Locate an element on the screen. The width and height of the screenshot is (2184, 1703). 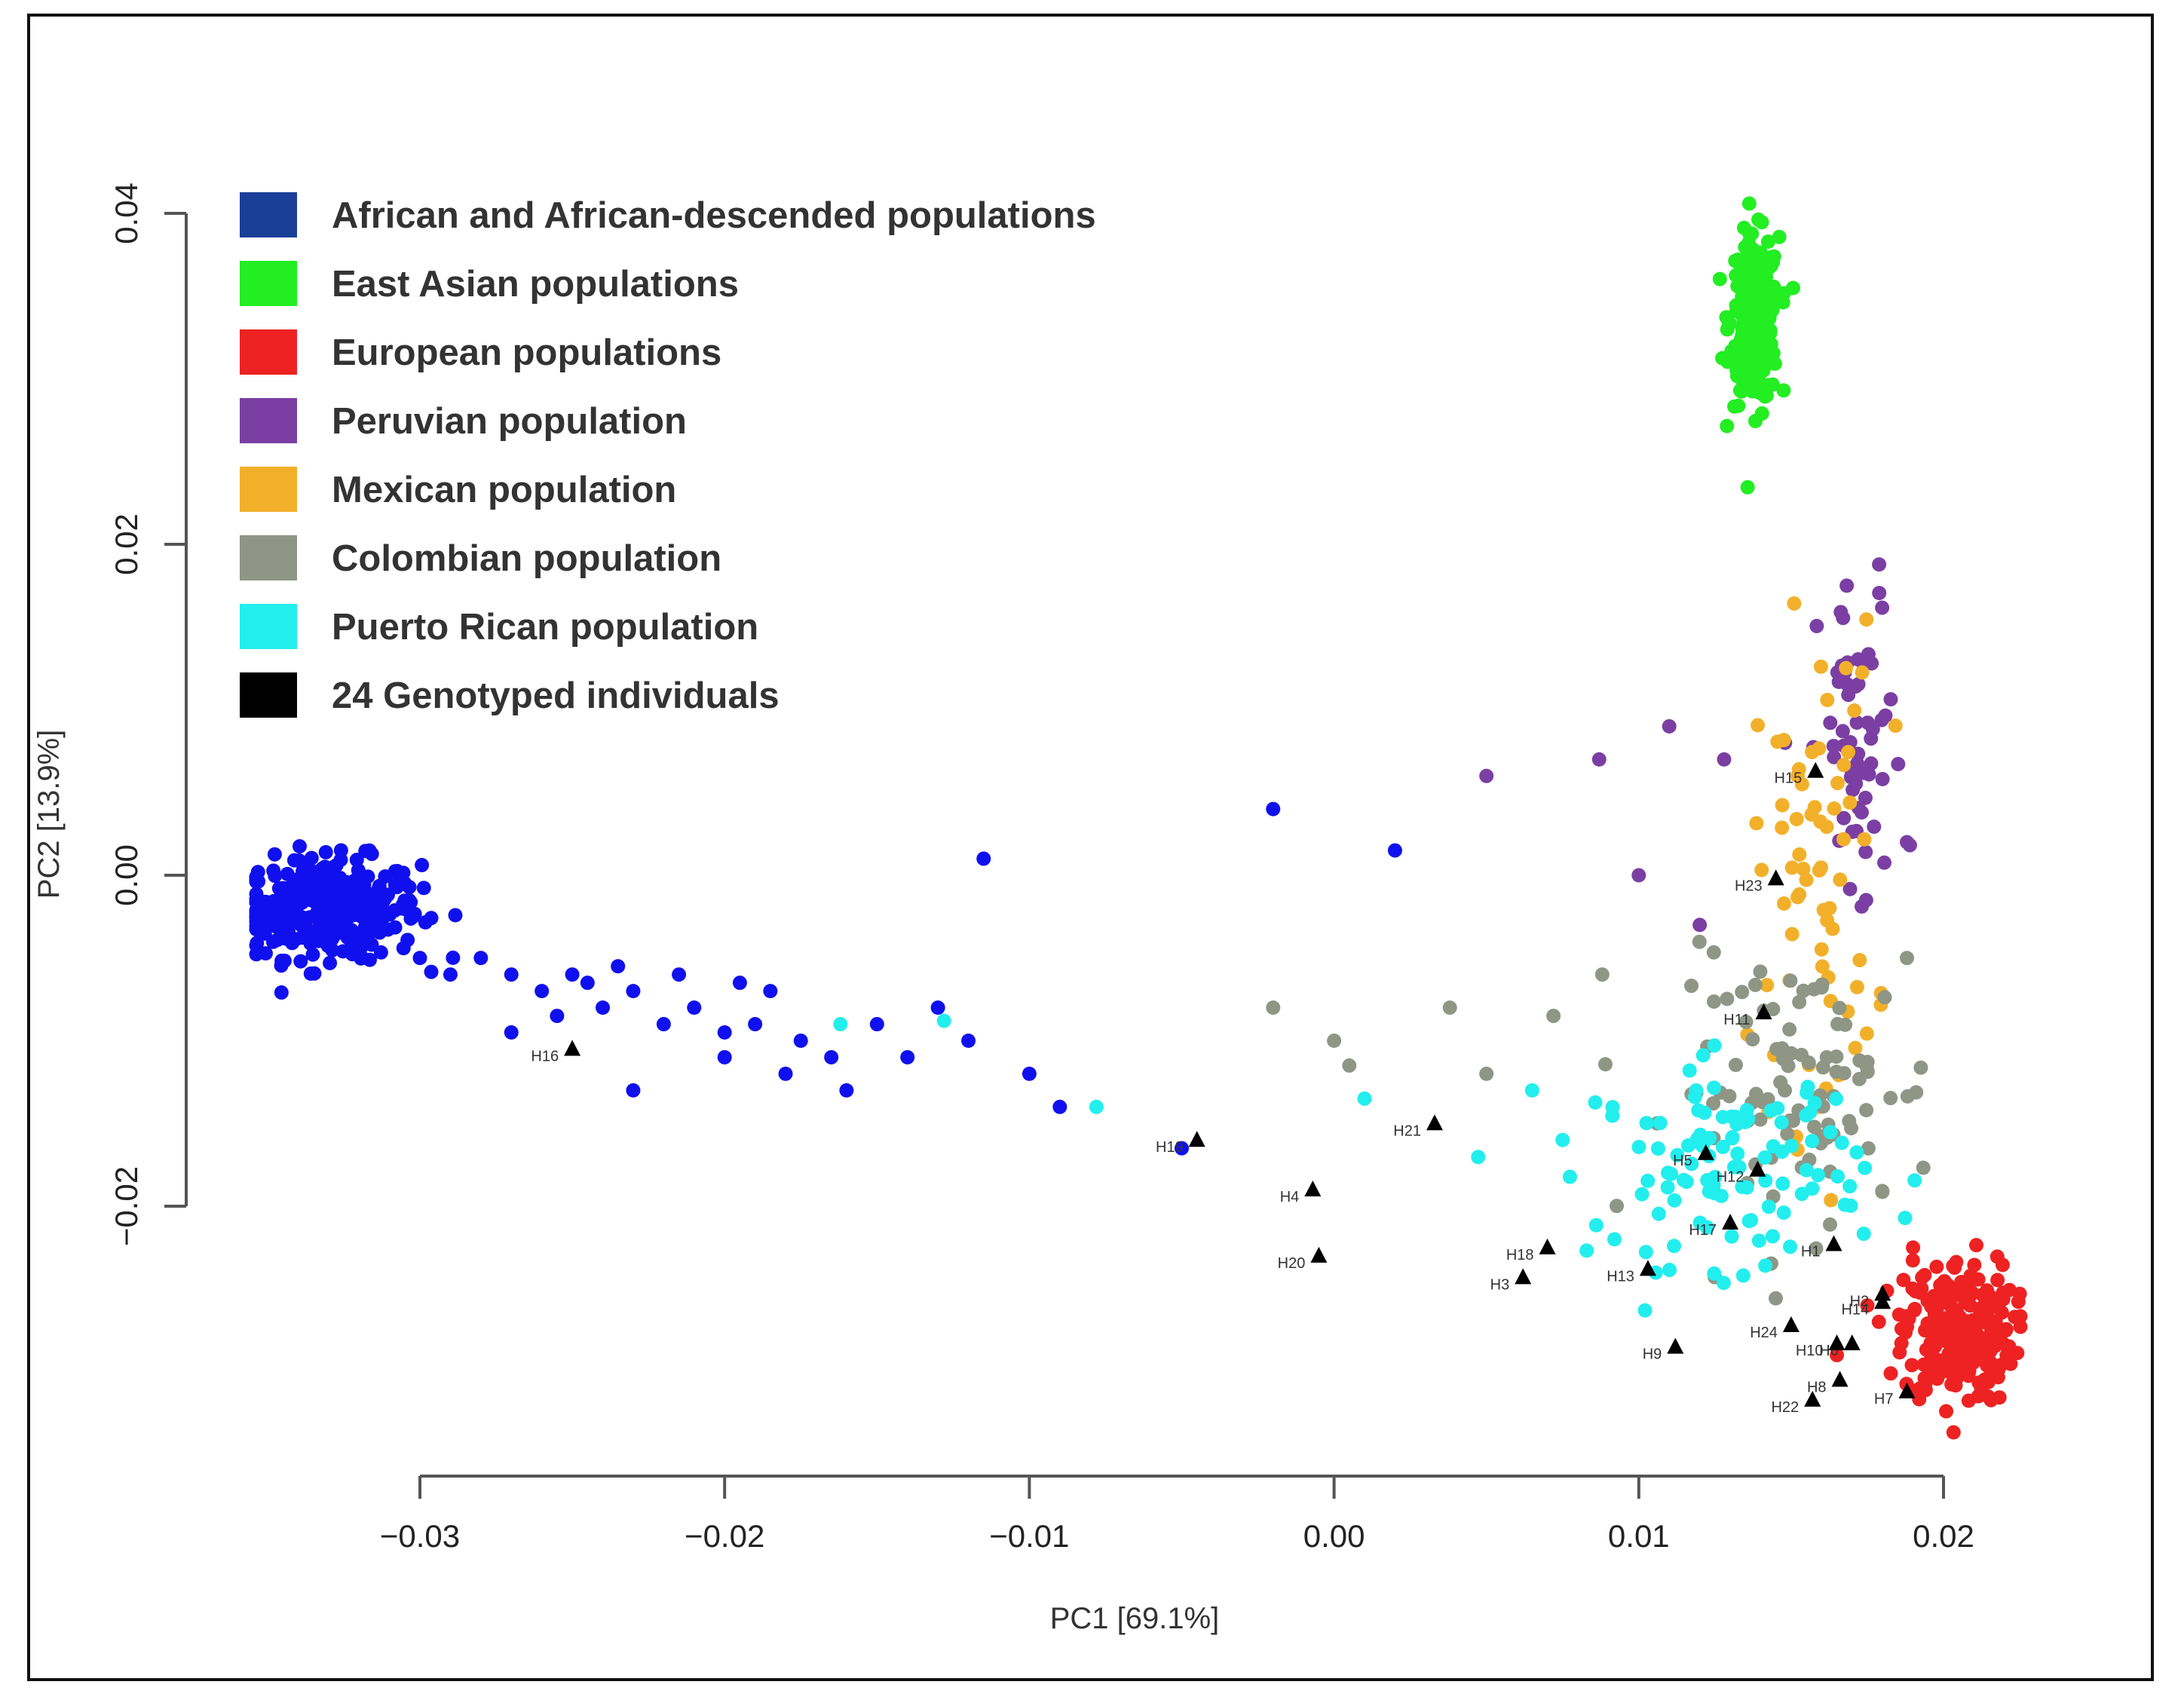
genotyped-label: H1 is located at coordinates (1811, 1251).